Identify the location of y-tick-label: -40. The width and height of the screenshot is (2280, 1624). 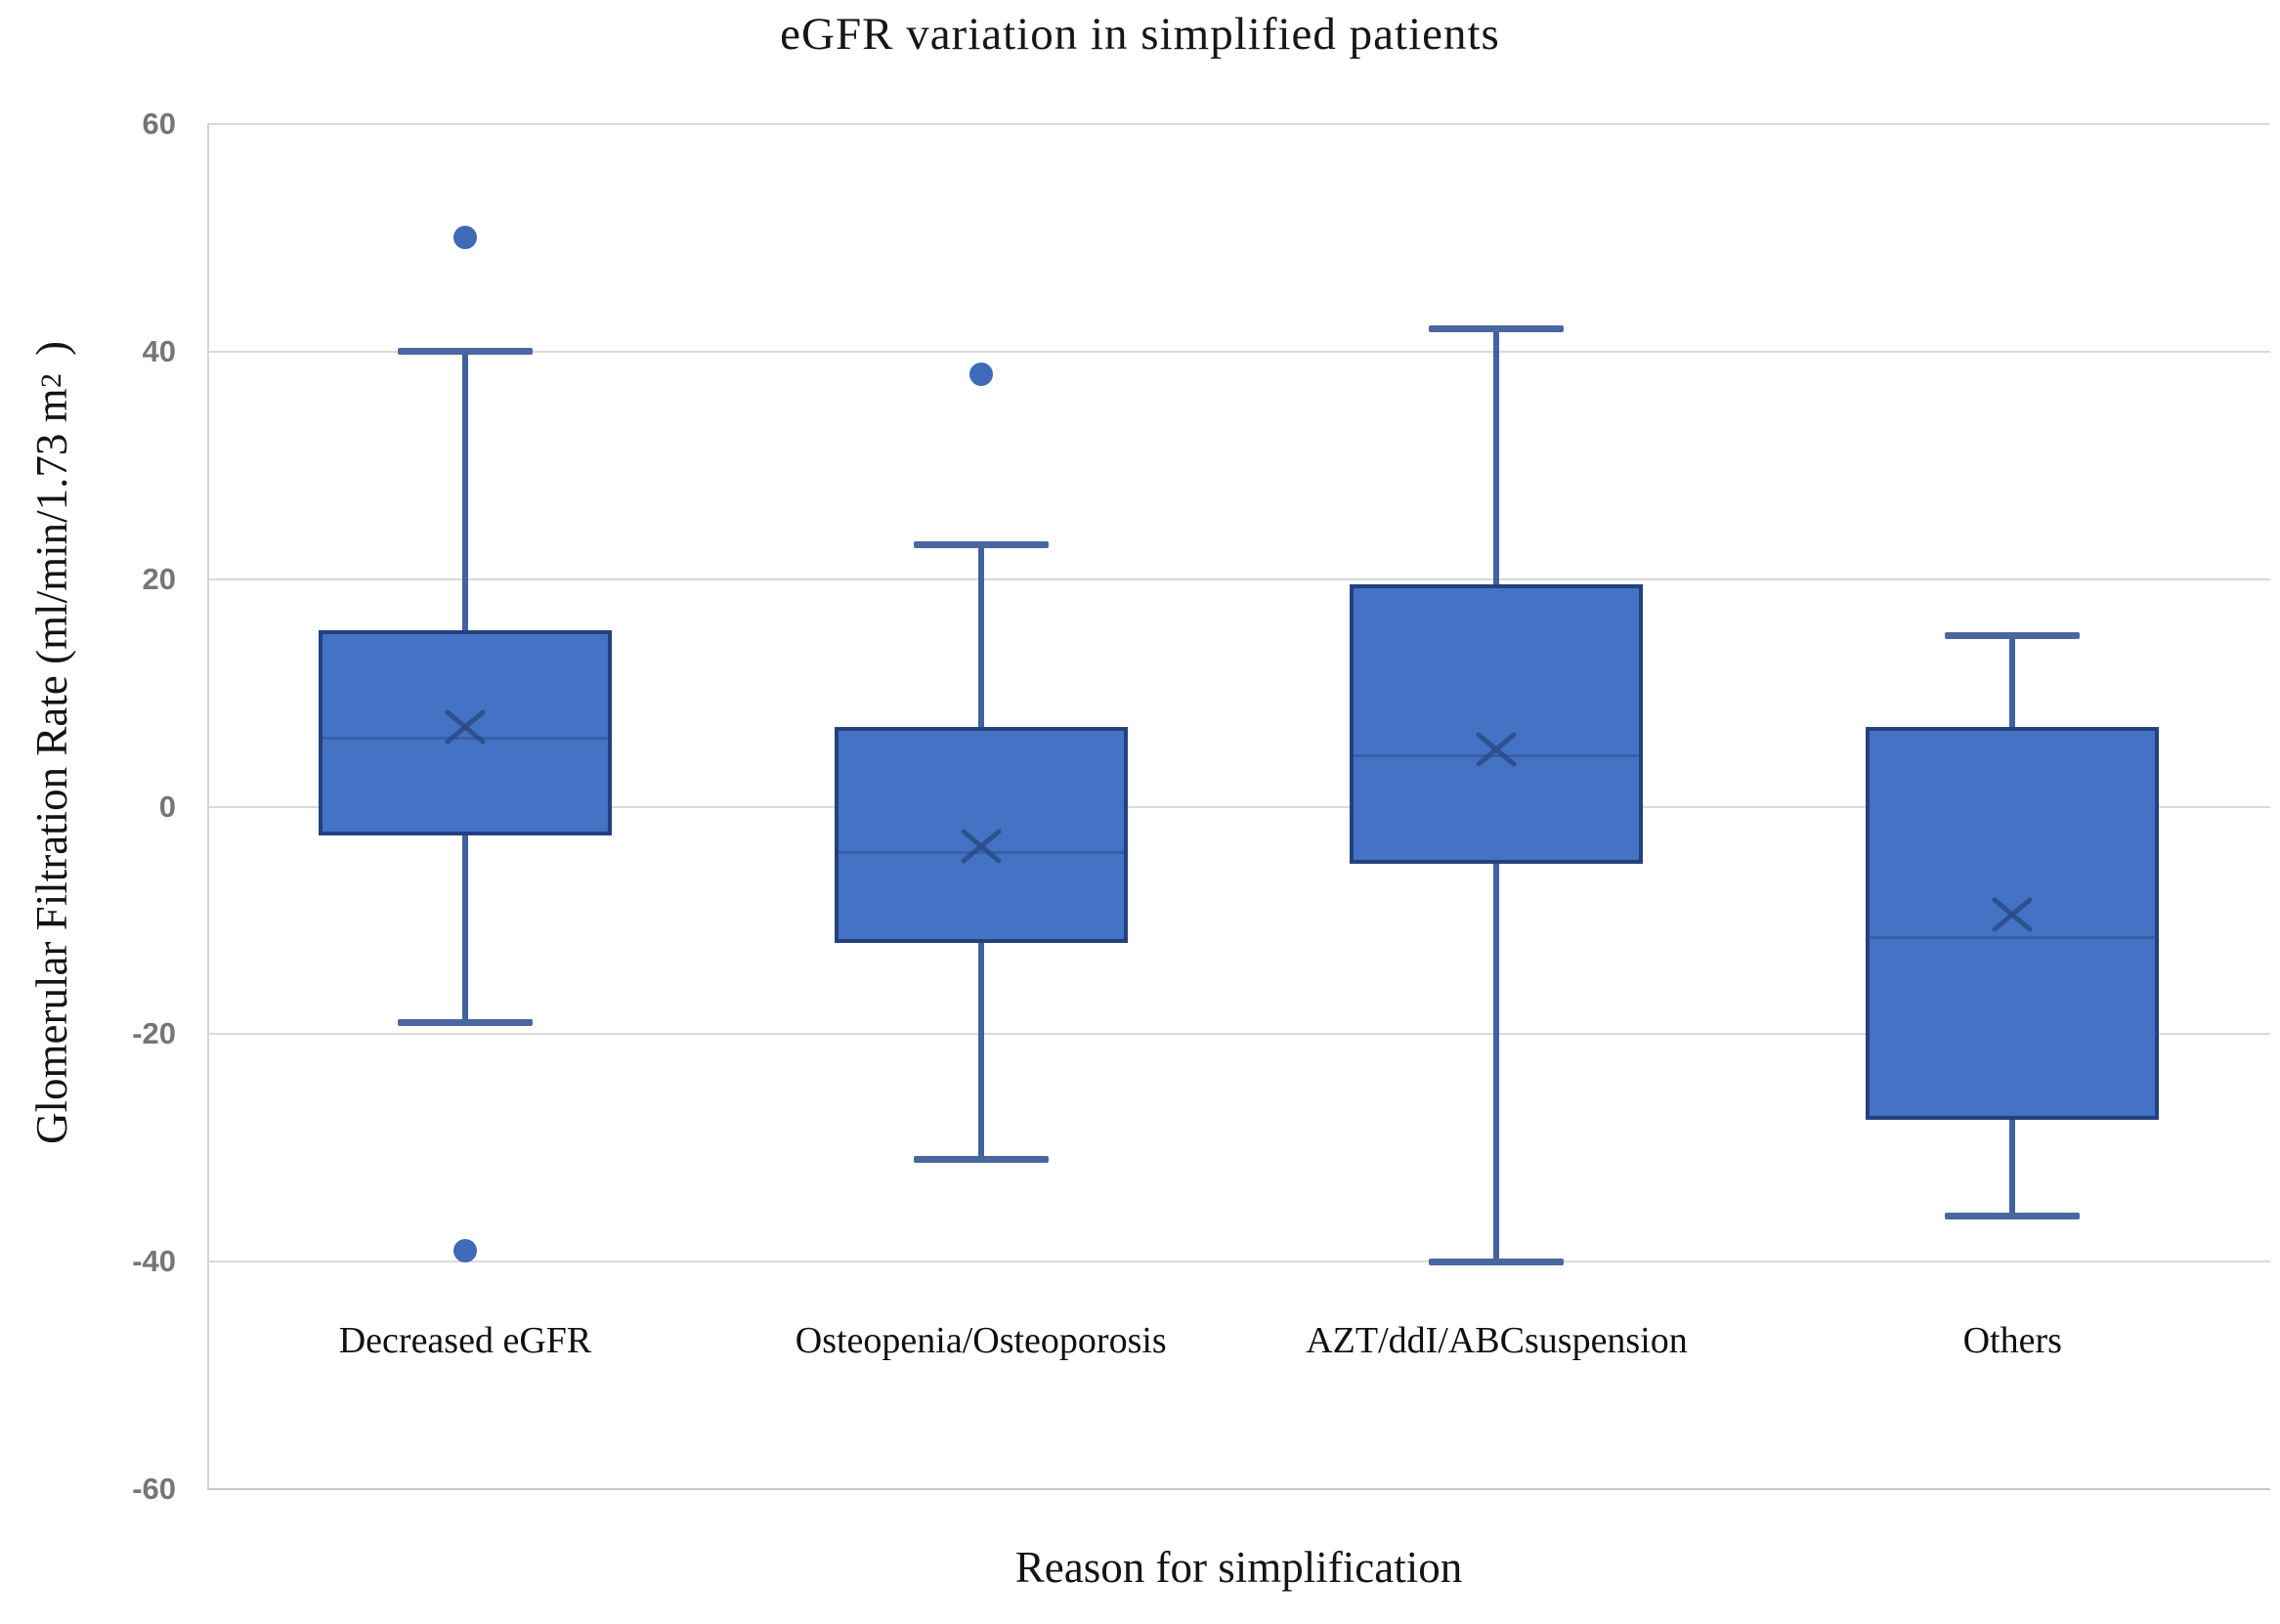
(154, 1261).